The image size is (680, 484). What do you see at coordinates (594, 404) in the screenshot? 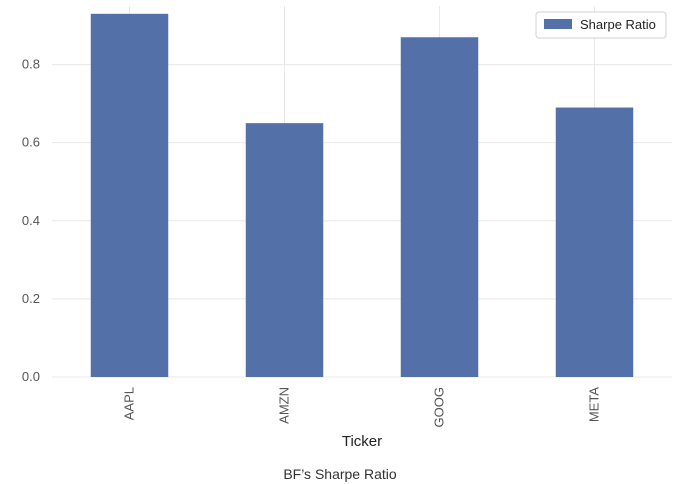
I see `x-tick-label: META` at bounding box center [594, 404].